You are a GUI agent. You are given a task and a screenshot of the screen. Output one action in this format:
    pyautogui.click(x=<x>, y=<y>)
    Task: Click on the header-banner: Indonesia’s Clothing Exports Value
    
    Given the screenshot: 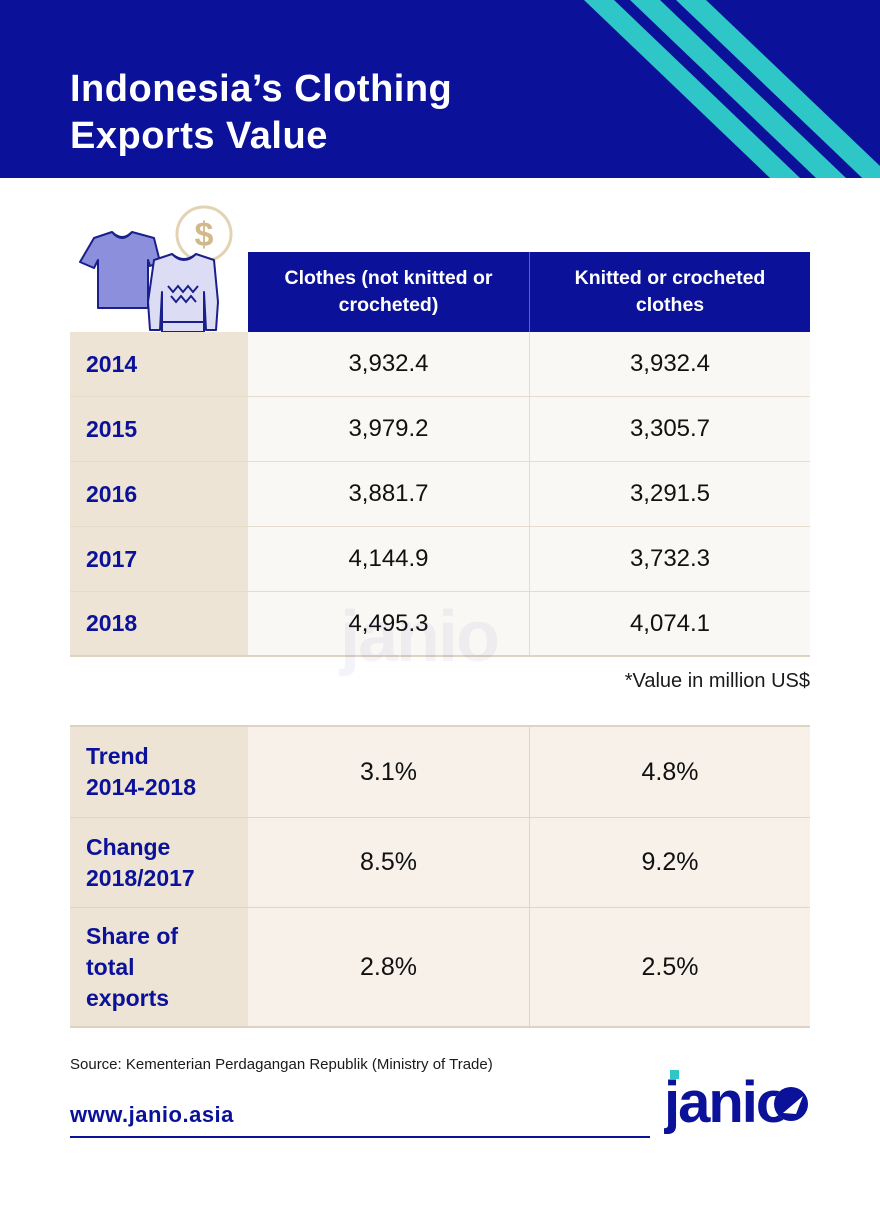 What is the action you would take?
    pyautogui.click(x=440, y=89)
    